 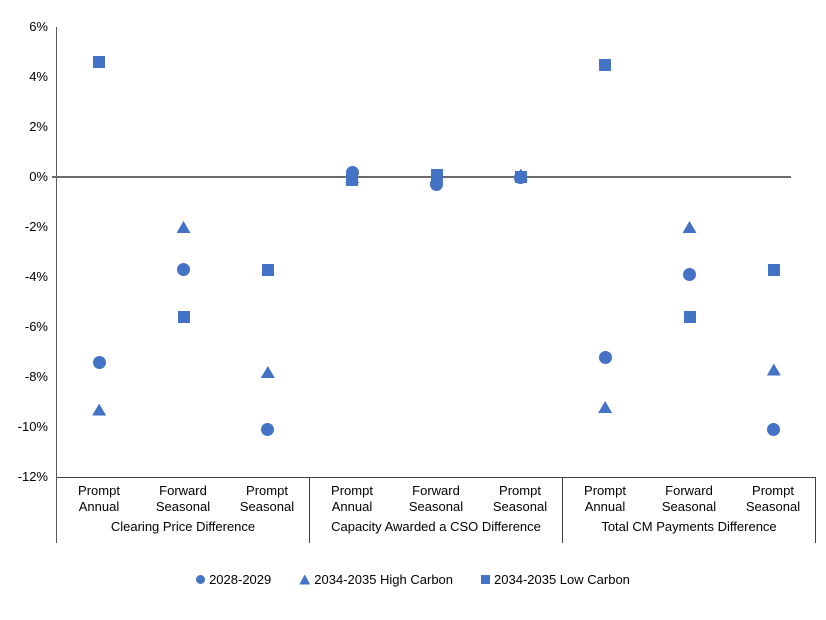 I want to click on y-axis-tick-label: 4%, so click(x=38, y=76).